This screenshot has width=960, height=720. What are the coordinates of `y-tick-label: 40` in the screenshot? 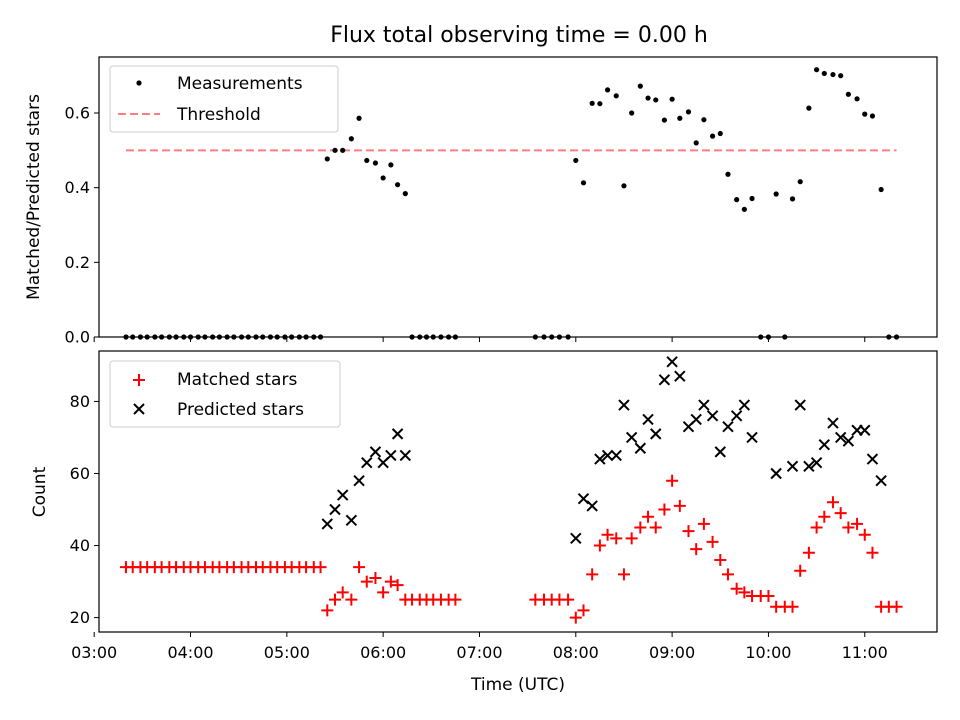 It's located at (80, 545).